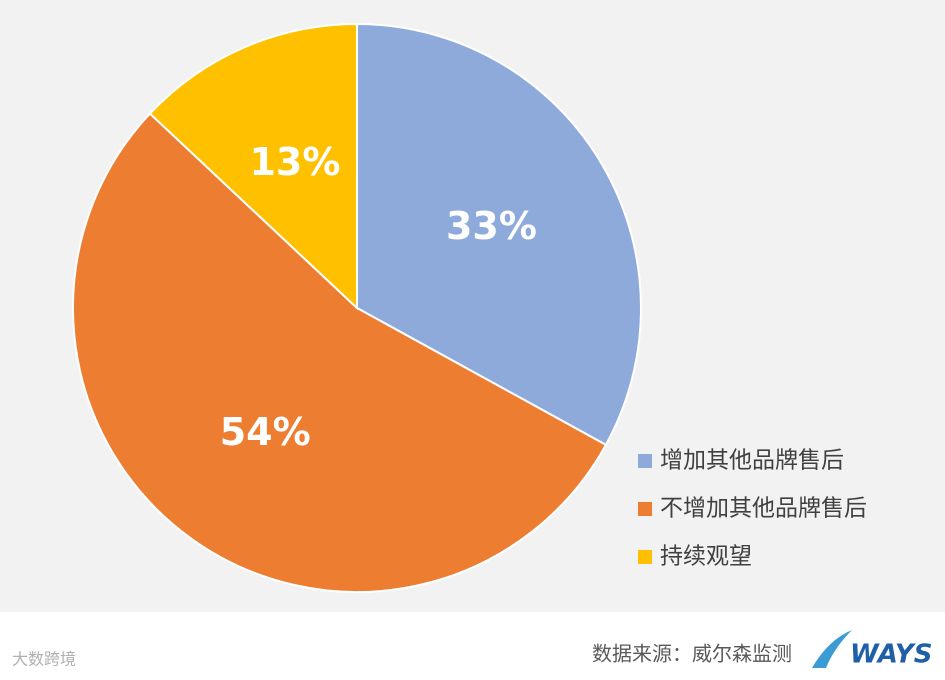 This screenshot has height=680, width=945. Describe the element at coordinates (692, 654) in the screenshot. I see `source-note: 数据来源：威尔森监测` at that location.